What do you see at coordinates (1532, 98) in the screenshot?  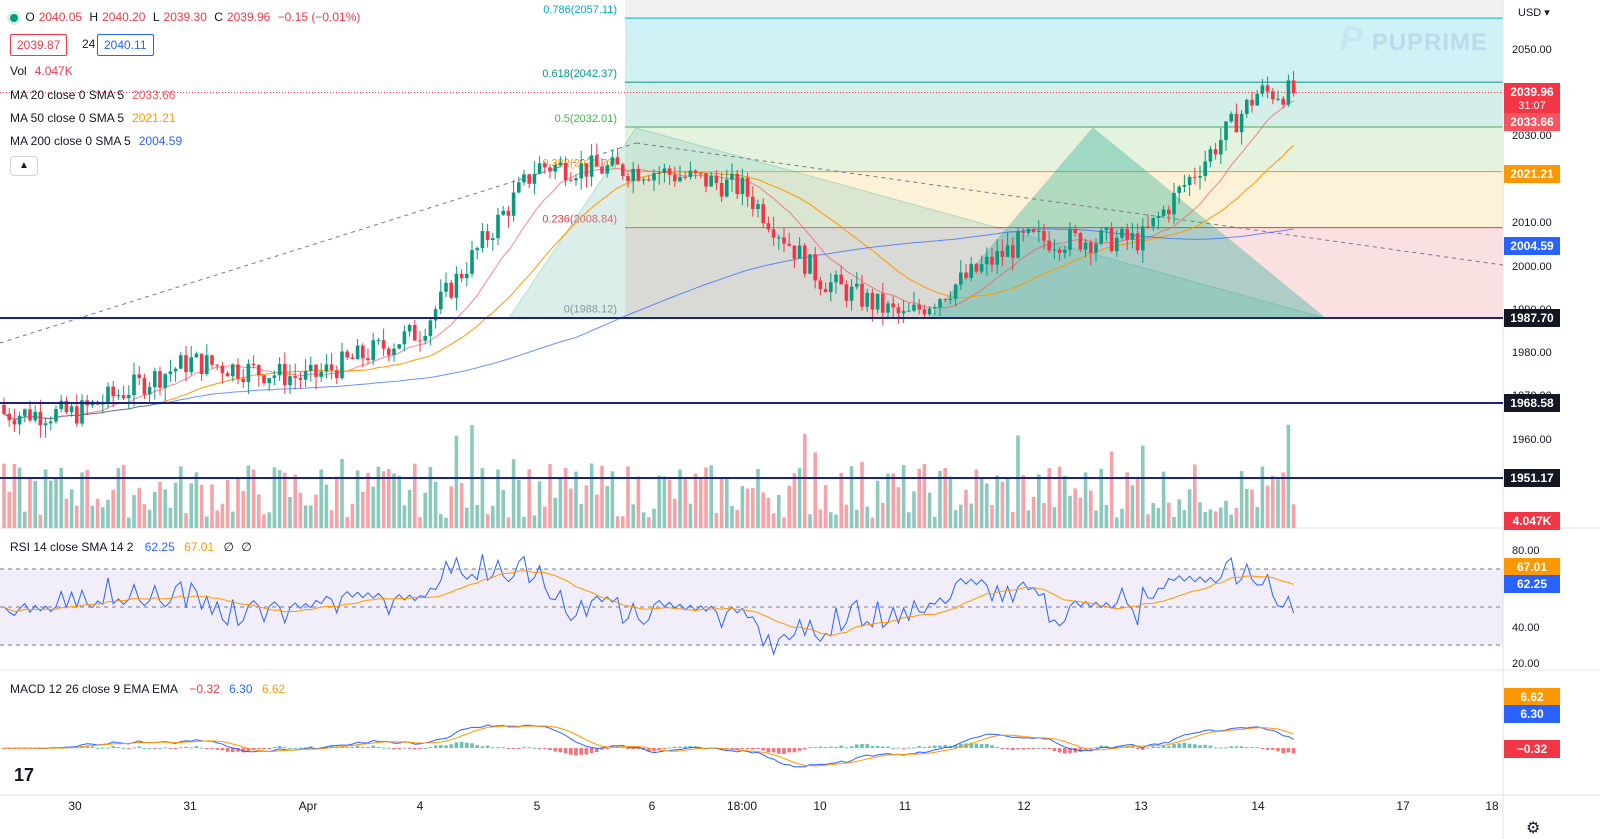 I see `price-tag` at bounding box center [1532, 98].